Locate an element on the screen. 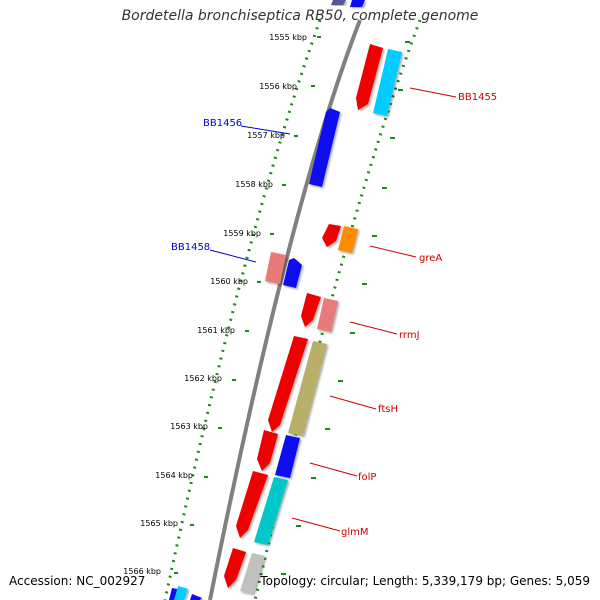 The height and width of the screenshot is (600, 600). tick-label: 1559 kbp is located at coordinates (242, 233).